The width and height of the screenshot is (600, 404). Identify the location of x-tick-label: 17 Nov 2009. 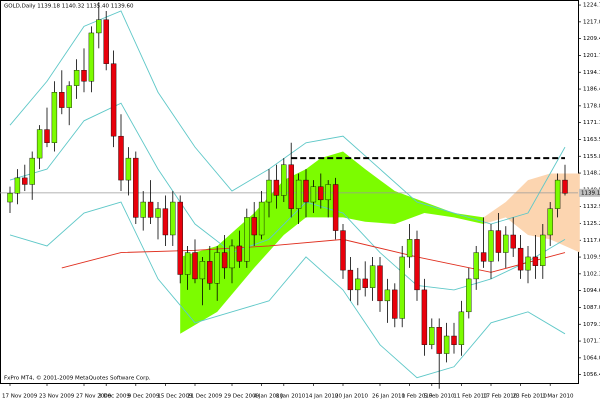
(20, 397).